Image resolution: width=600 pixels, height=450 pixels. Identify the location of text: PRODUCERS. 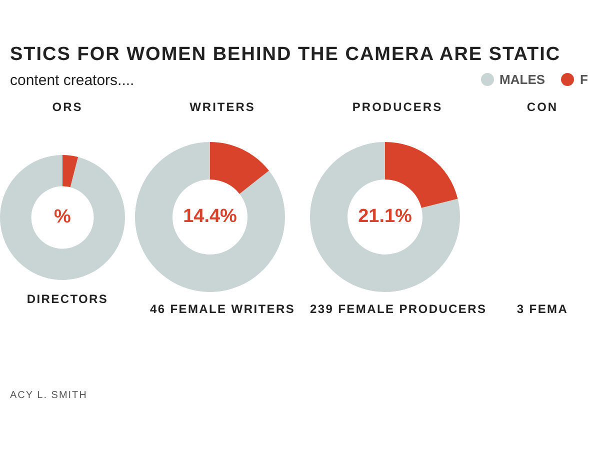
(397, 107).